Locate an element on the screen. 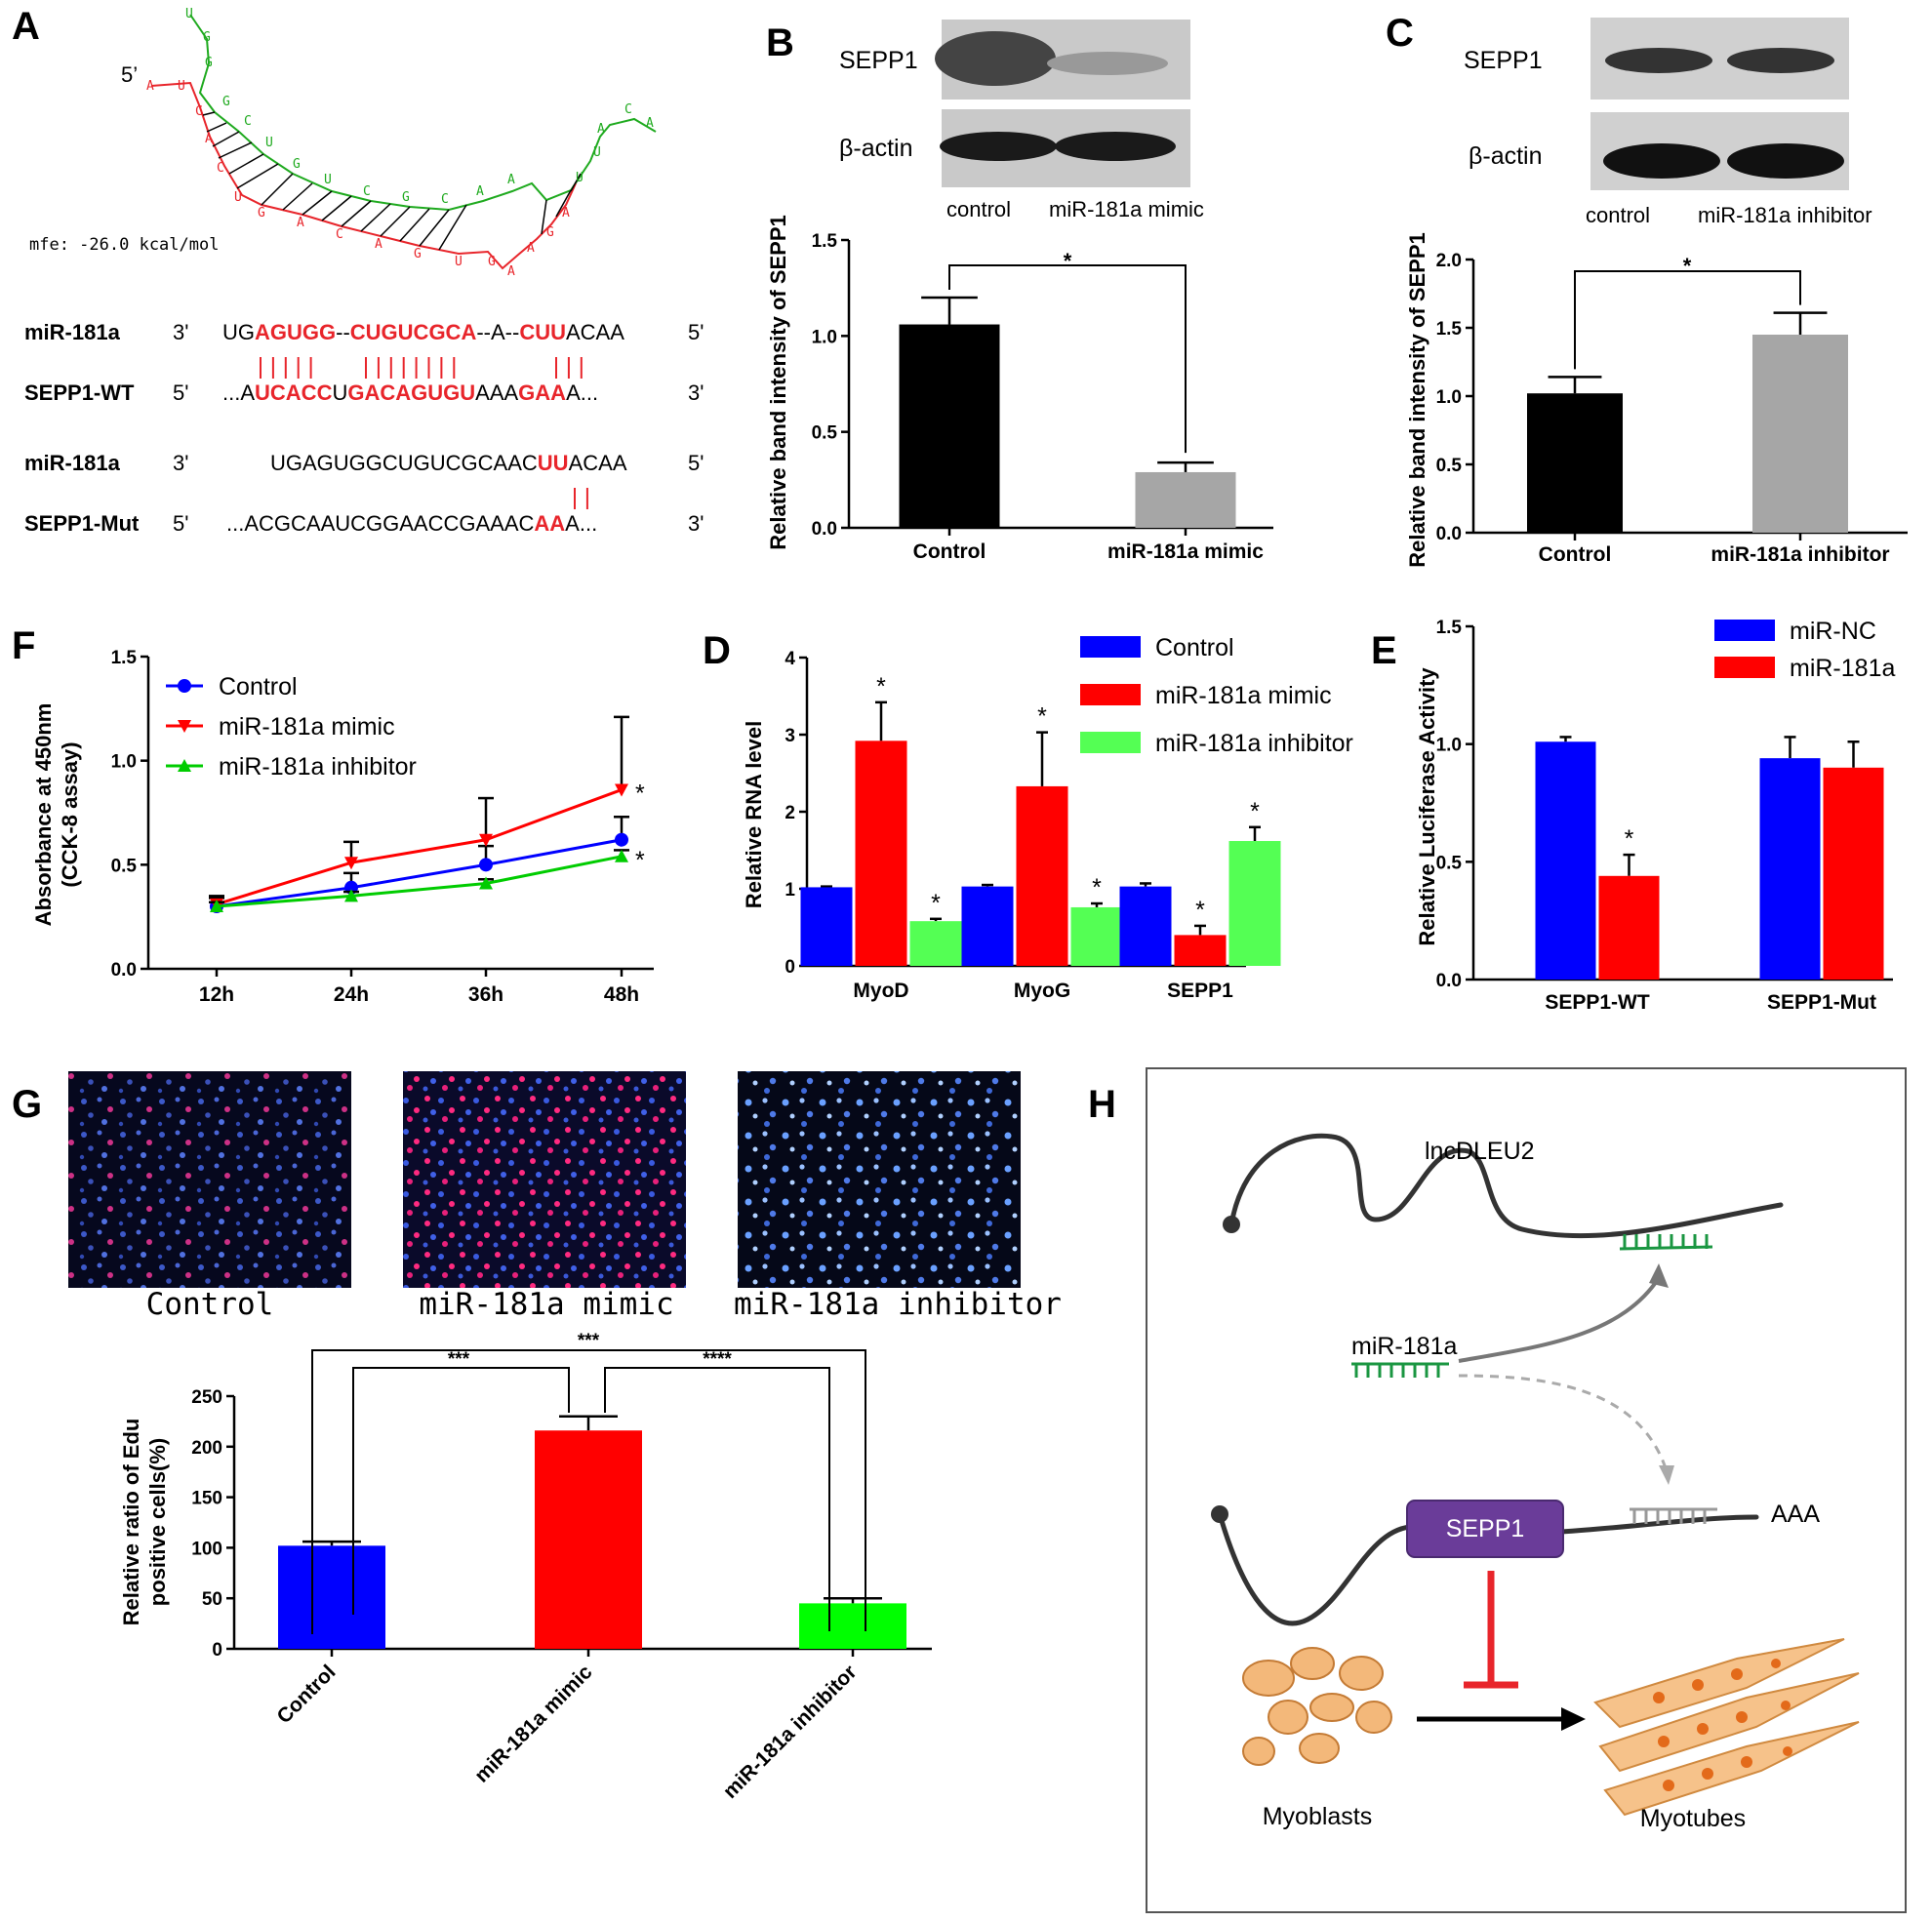 This screenshot has height=1922, width=1932. sequence-segment: -- is located at coordinates (343, 332).